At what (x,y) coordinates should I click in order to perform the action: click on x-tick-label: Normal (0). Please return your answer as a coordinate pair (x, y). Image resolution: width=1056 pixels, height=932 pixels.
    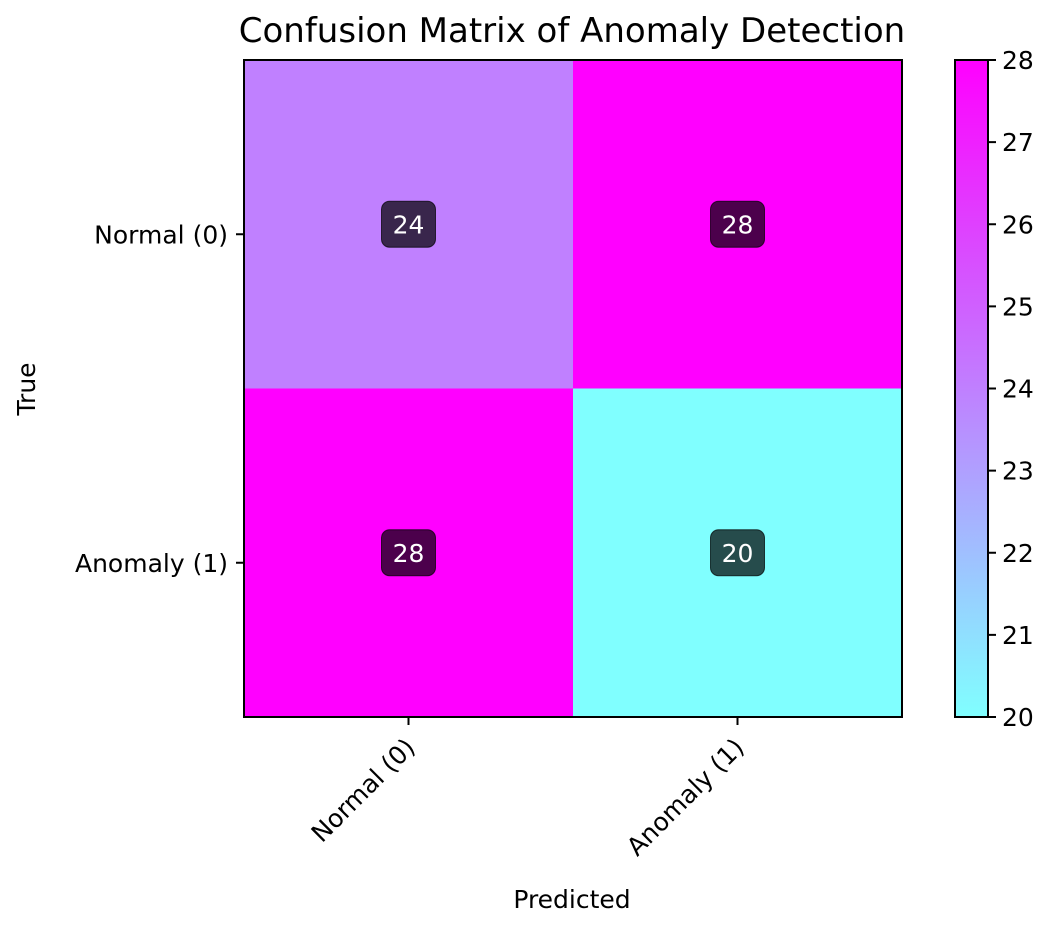
    Looking at the image, I should click on (363, 790).